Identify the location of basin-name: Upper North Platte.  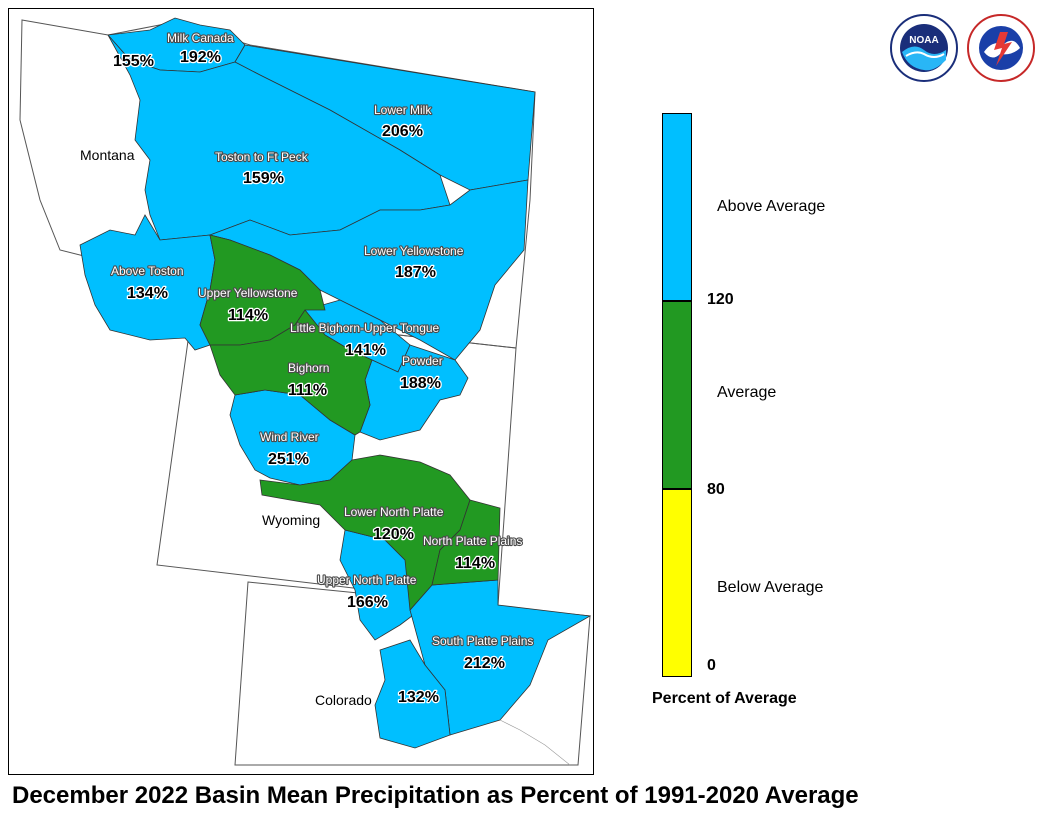
(367, 580).